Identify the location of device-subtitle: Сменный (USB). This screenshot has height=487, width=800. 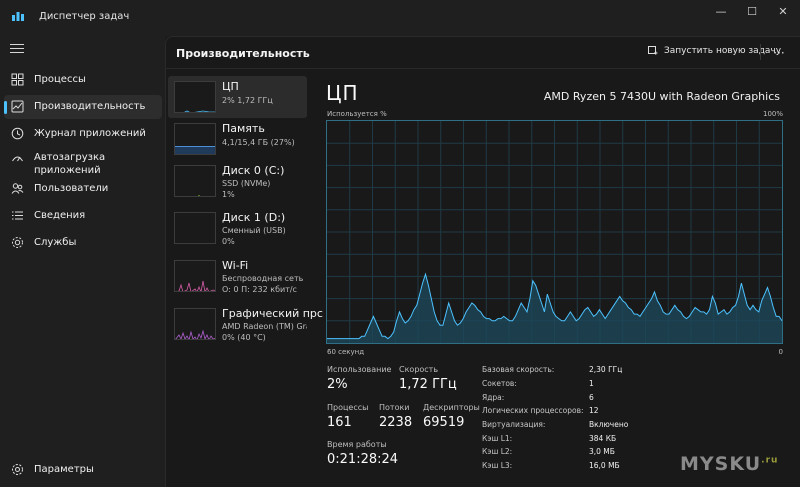
(254, 230).